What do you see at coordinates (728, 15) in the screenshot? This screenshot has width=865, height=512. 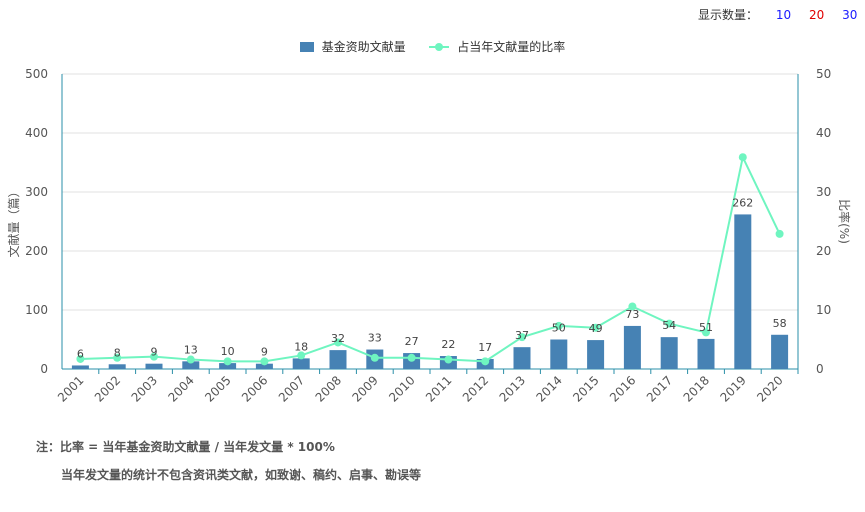 I see `display-count-label: 显示数量：` at bounding box center [728, 15].